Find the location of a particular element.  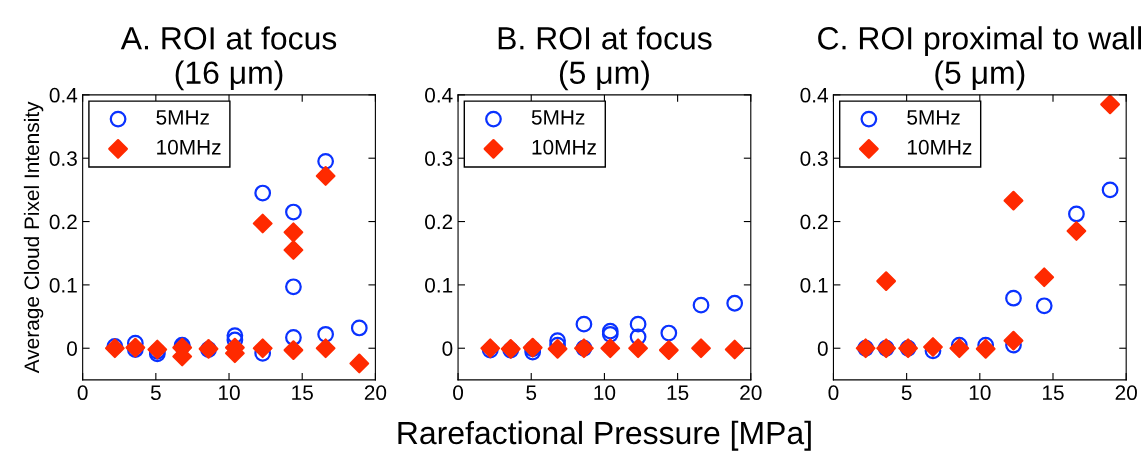

chart-title: B. ROI at focus (5 μm) is located at coordinates (605, 58).